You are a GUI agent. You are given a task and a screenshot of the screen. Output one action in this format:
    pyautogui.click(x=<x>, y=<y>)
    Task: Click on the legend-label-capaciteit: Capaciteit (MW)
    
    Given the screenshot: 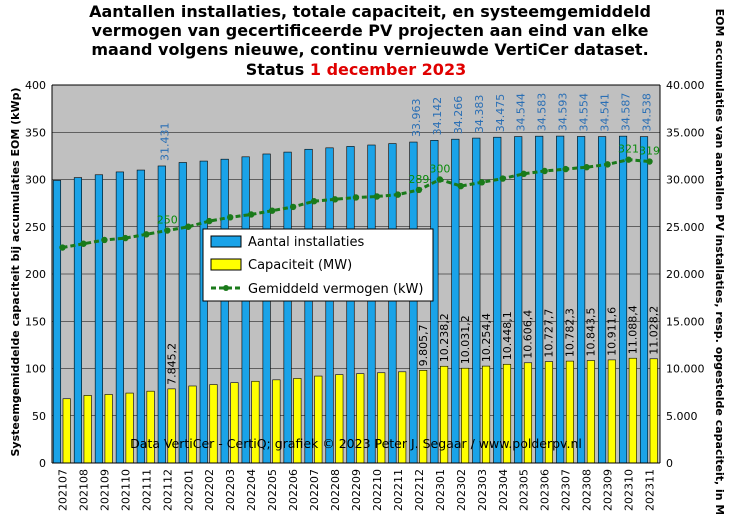 What is the action you would take?
    pyautogui.click(x=300, y=265)
    